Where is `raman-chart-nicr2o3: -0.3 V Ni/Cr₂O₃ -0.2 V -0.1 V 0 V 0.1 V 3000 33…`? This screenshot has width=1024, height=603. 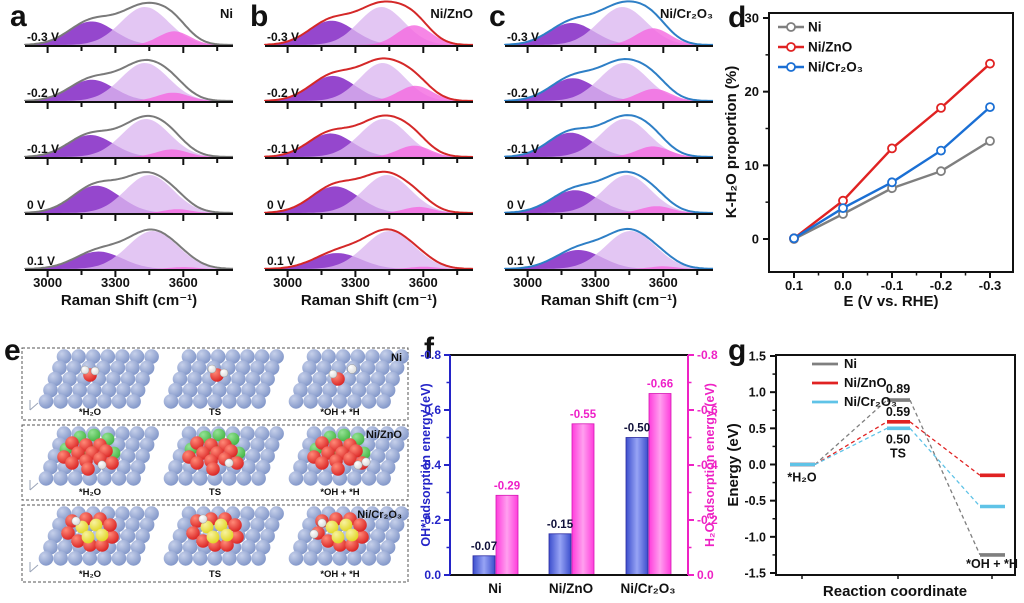
raman-chart-nicr2o3: -0.3 V Ni/Cr₂O₃ -0.2 V -0.1 V 0 V 0.1 V 3000 33… is located at coordinates (608, 154).